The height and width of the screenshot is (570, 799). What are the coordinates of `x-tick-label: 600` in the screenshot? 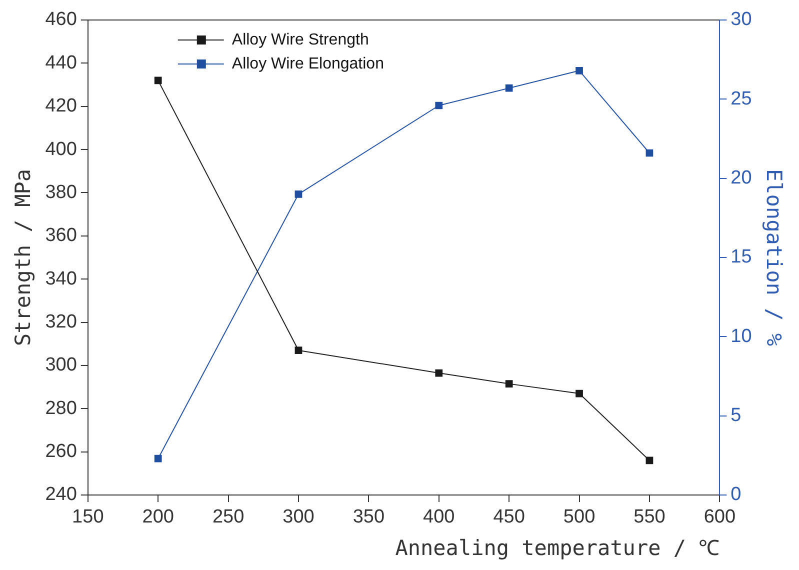 It's located at (720, 517).